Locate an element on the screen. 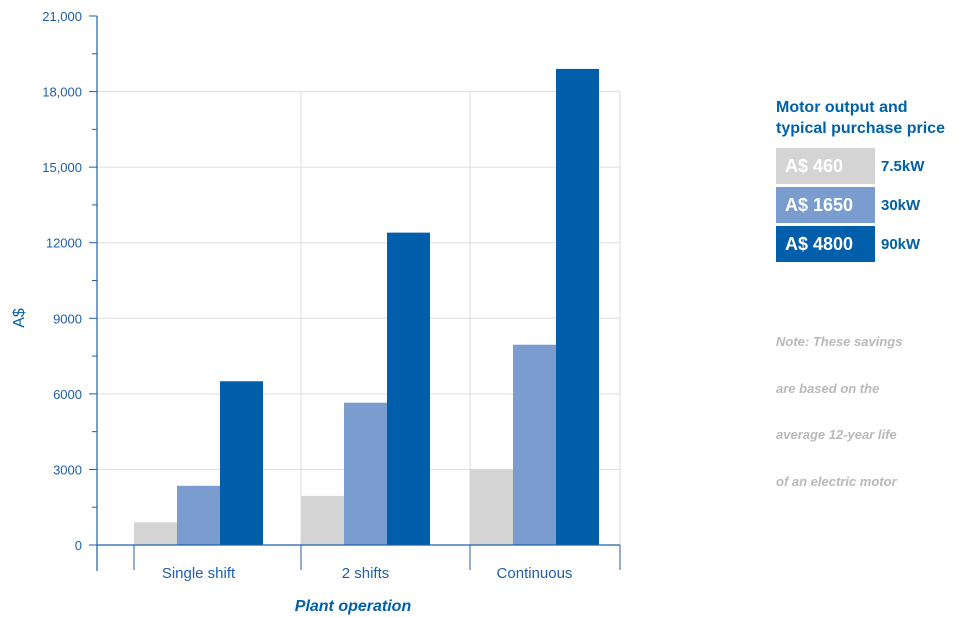  y-tick-label: 21,000 is located at coordinates (62, 16).